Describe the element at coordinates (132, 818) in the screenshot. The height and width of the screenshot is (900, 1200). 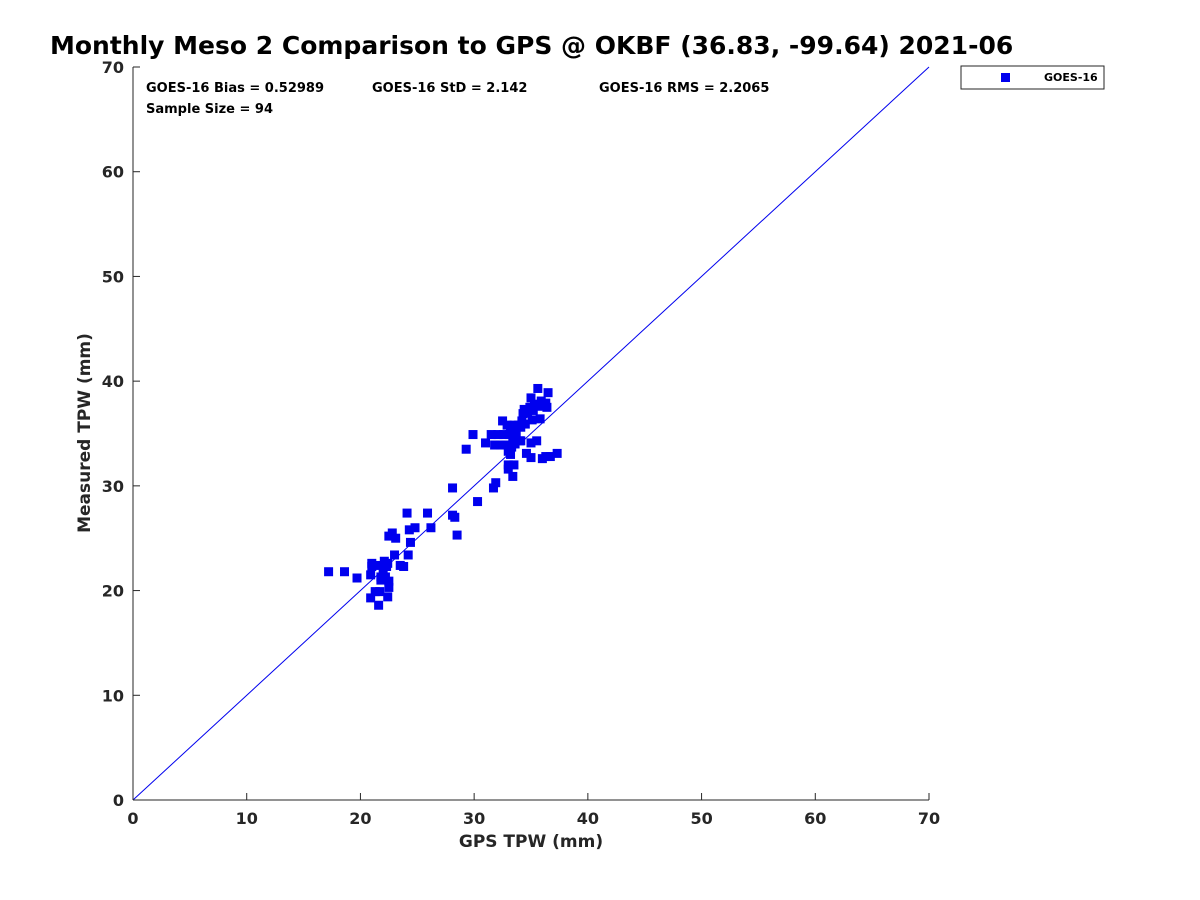
I see `x-tick-label: 0` at that location.